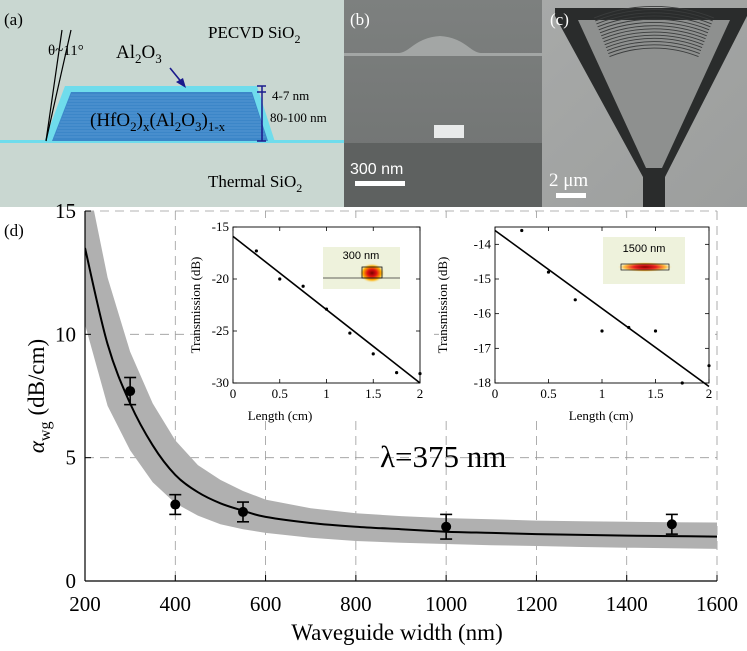 This screenshot has width=747, height=651. What do you see at coordinates (13, 19) in the screenshot?
I see `panel-a-letter: (a)` at bounding box center [13, 19].